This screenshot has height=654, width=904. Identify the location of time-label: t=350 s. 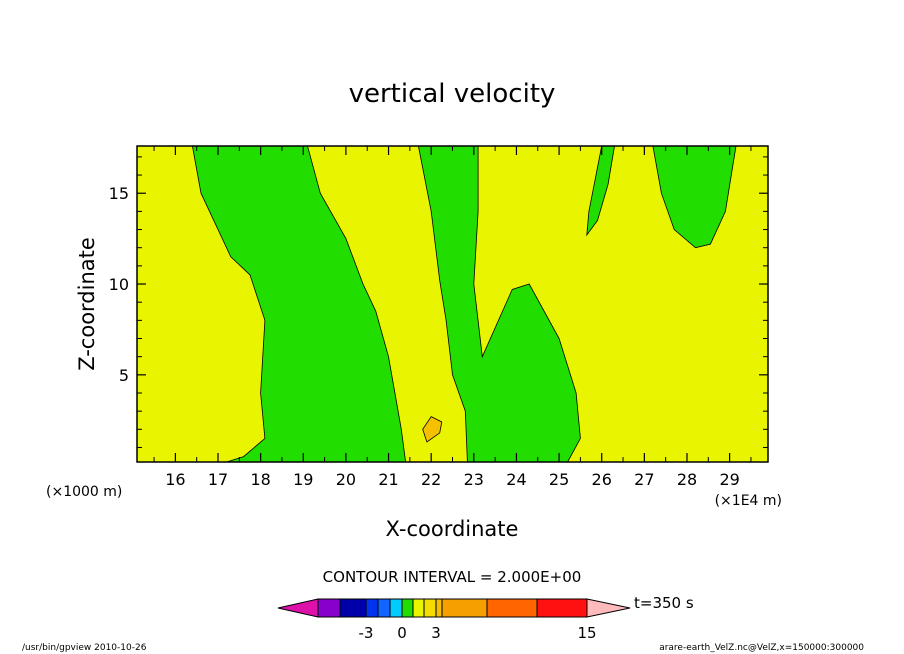
(664, 603).